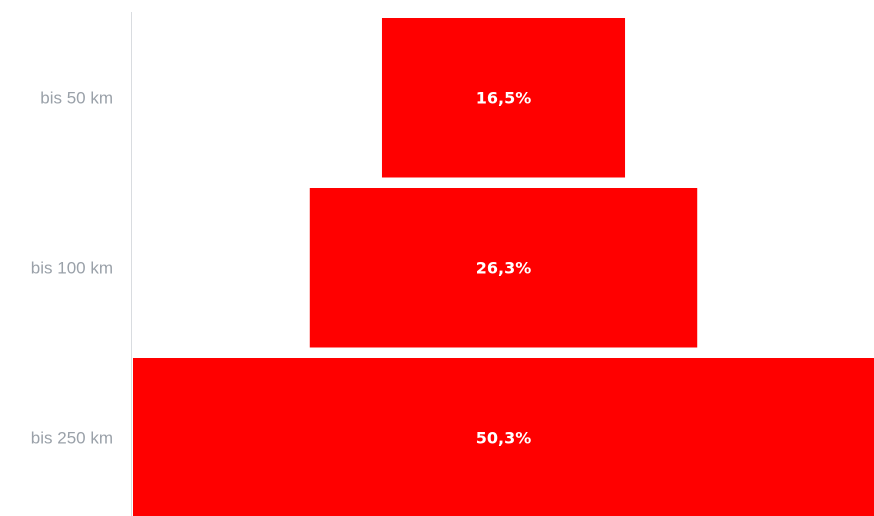 This screenshot has height=516, width=874. I want to click on data-label-2: 50,3%, so click(504, 437).